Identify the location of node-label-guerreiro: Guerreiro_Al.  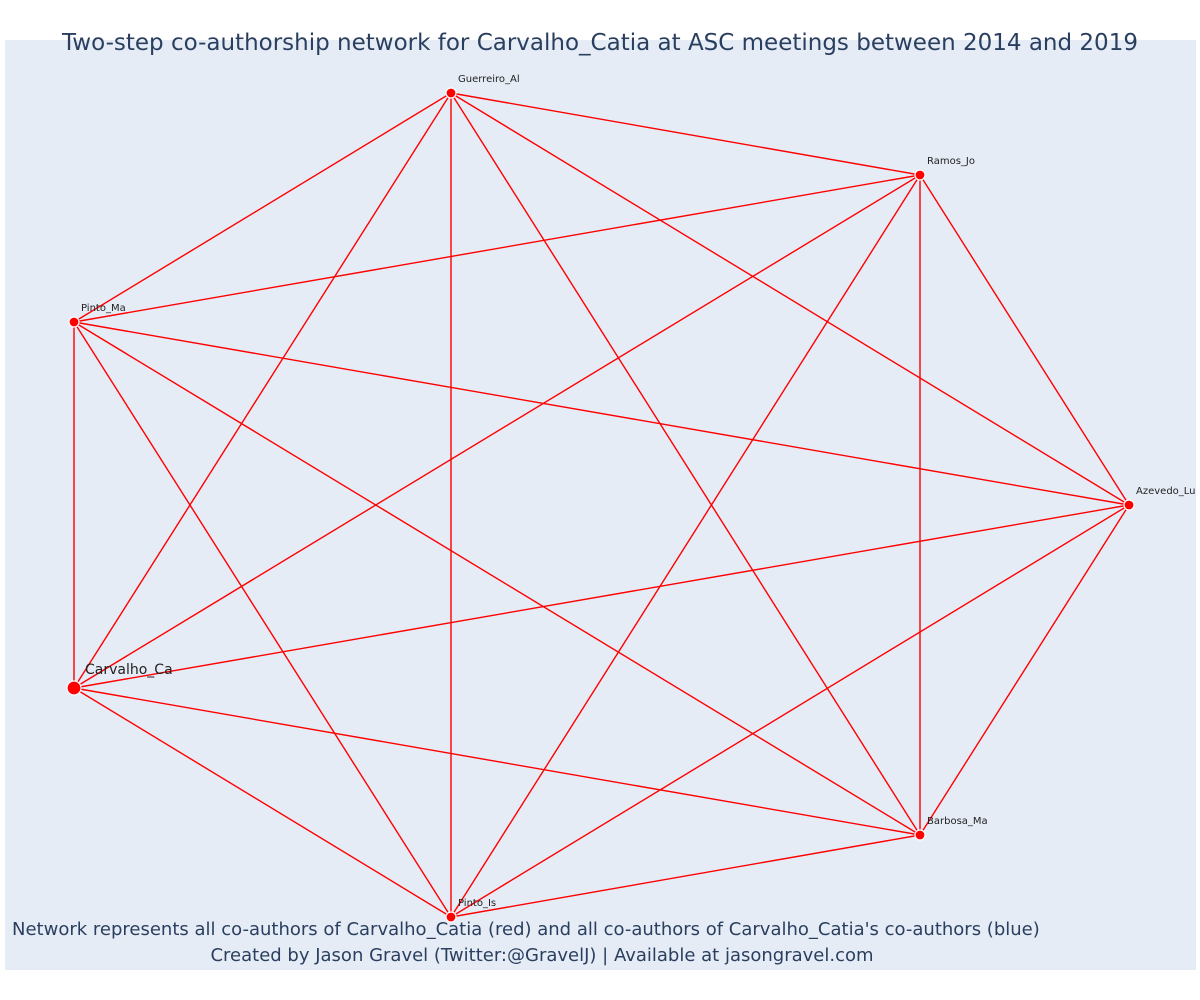
(489, 79).